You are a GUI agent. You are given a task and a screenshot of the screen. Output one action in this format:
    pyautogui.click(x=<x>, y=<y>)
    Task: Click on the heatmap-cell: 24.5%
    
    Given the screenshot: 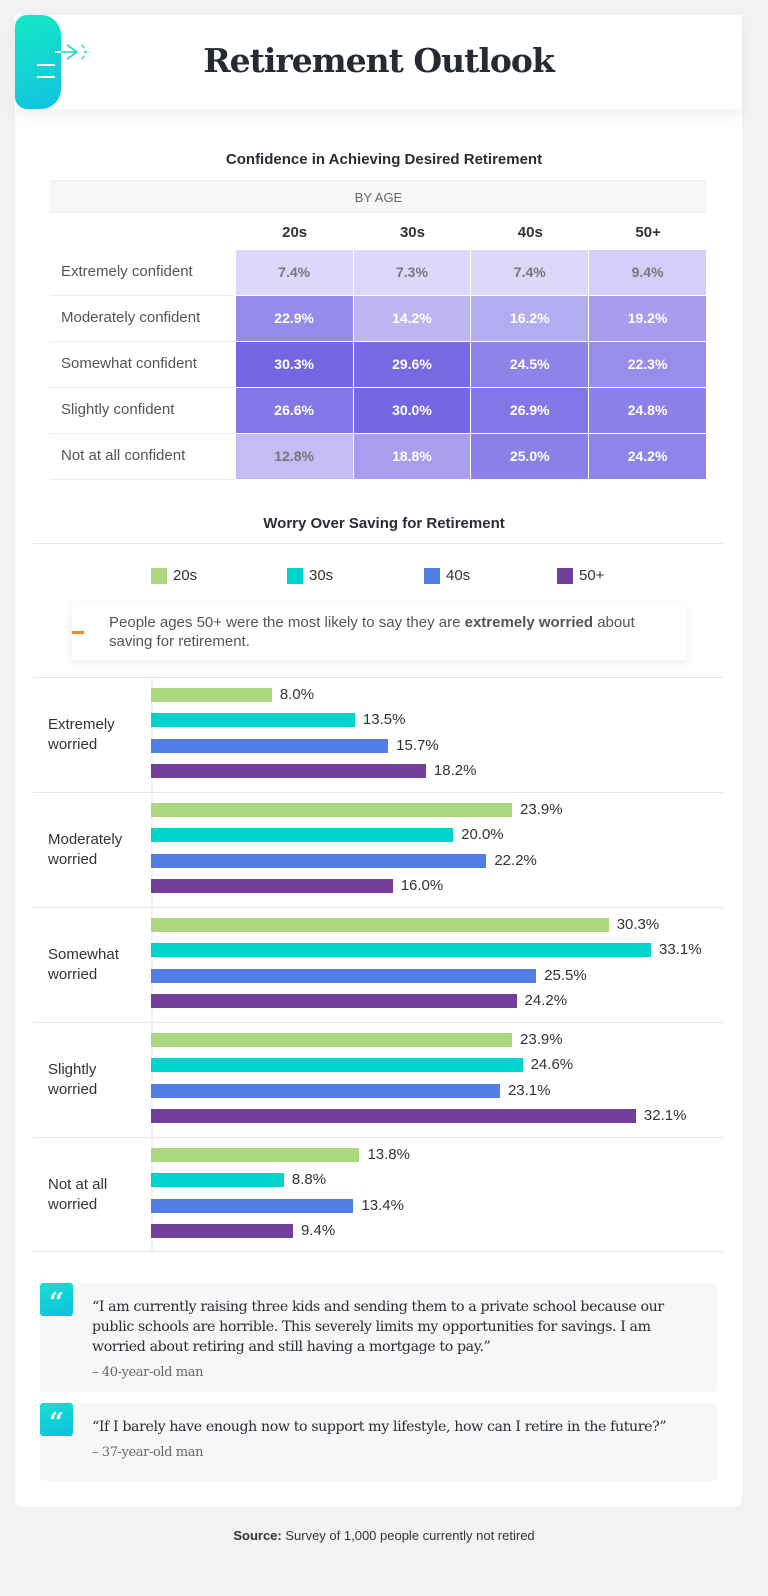 What is the action you would take?
    pyautogui.click(x=530, y=364)
    